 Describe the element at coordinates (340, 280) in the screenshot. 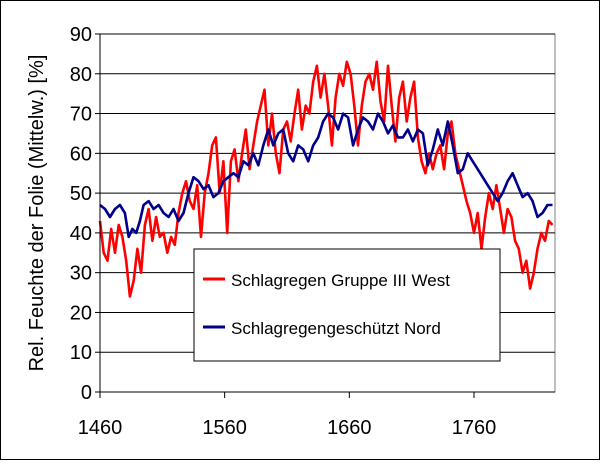

I see `legend-label-series-1: Schlagregen Gruppe III West` at that location.